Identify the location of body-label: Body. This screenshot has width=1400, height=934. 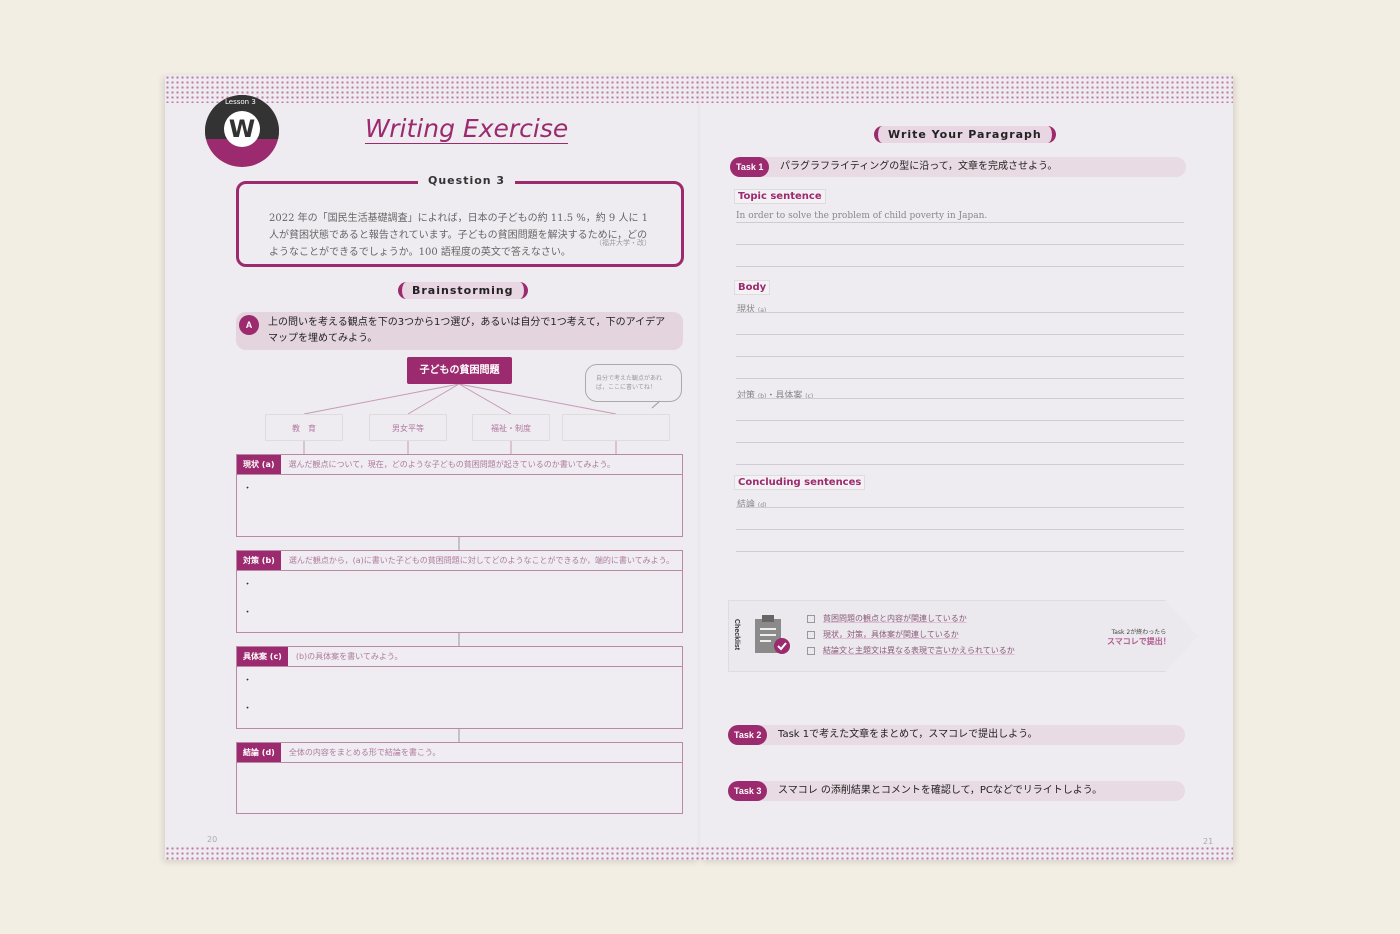
(752, 287).